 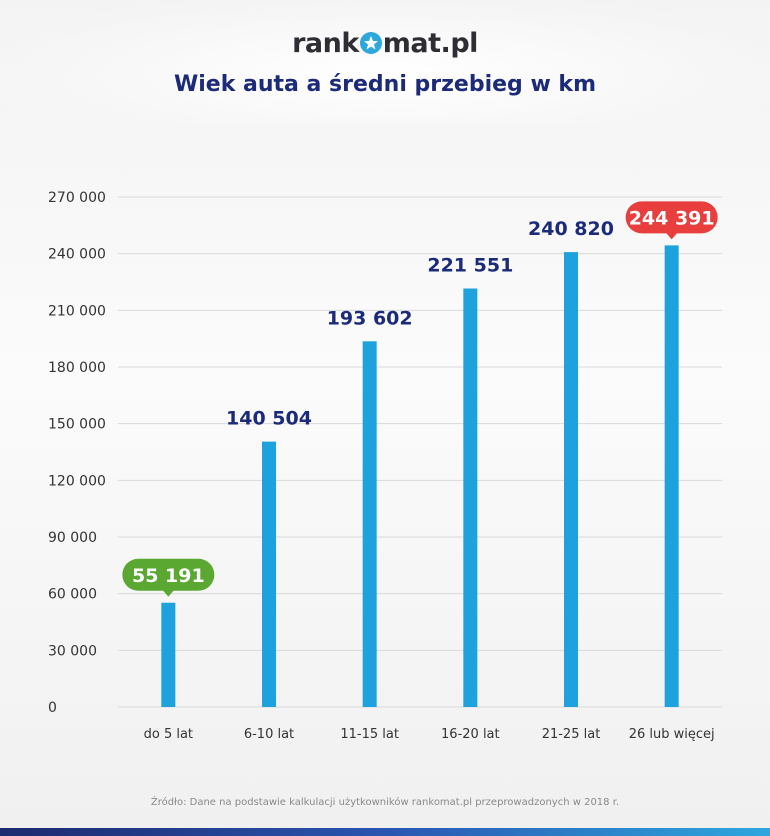 I want to click on y-tick-label: 180 000, so click(x=77, y=368).